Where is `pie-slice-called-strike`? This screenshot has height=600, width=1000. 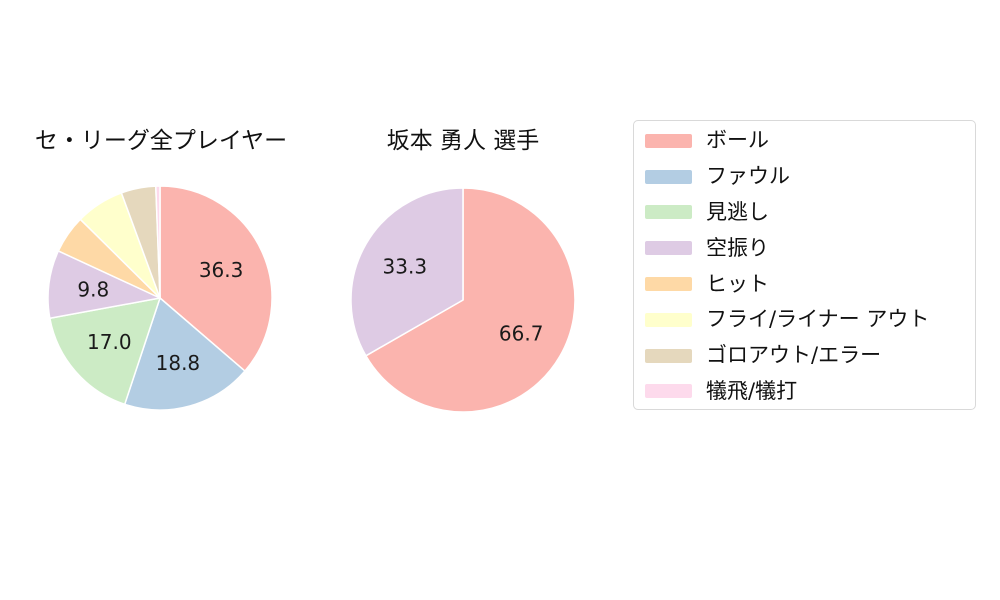 pie-slice-called-strike is located at coordinates (105, 351).